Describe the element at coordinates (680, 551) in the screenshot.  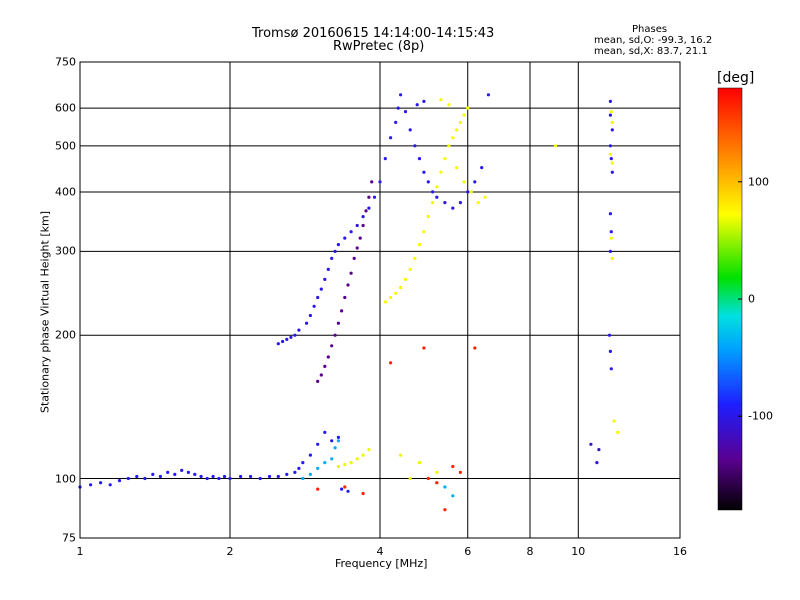
I see `x-tick-label: 16` at that location.